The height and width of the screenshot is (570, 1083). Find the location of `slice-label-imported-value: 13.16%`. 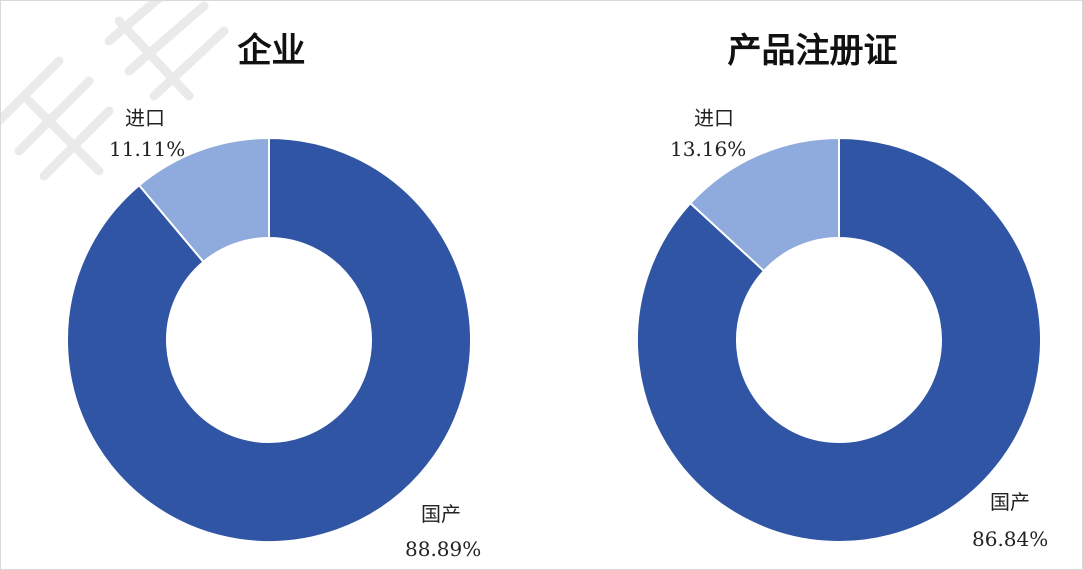

slice-label-imported-value: 13.16% is located at coordinates (708, 149).